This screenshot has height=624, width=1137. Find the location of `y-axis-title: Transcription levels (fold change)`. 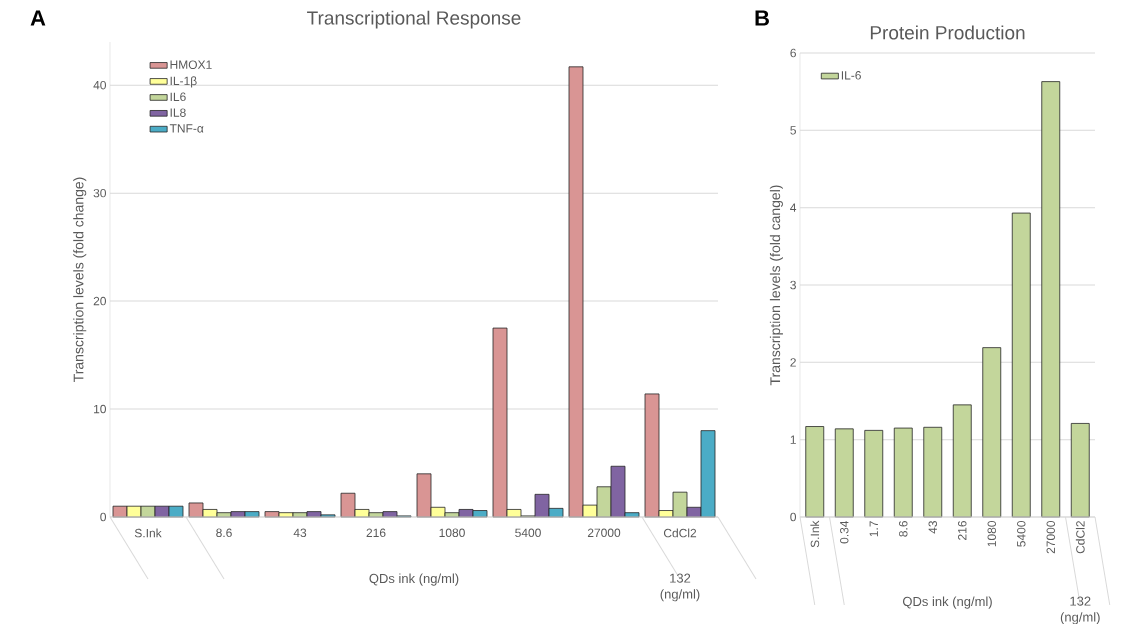

y-axis-title: Transcription levels (fold change) is located at coordinates (80, 280).